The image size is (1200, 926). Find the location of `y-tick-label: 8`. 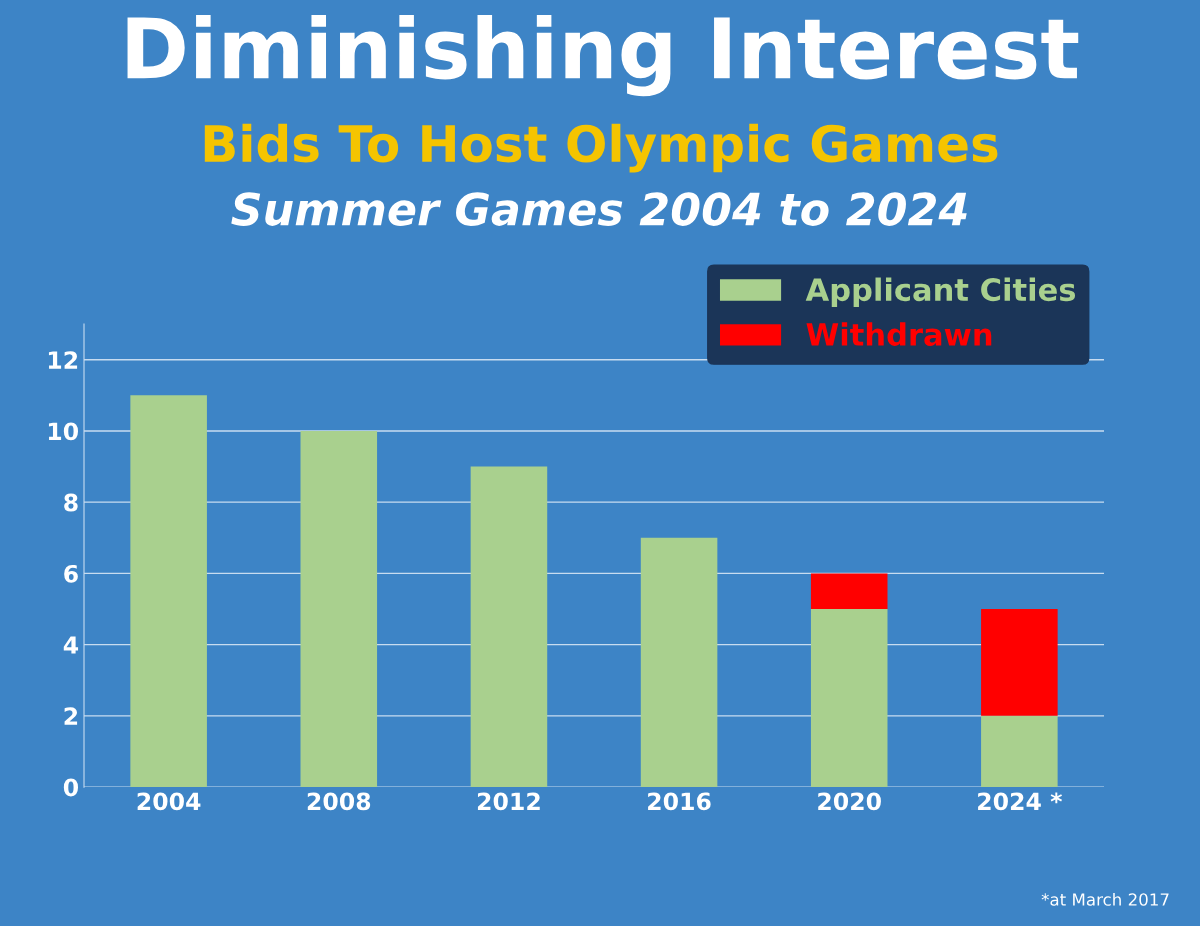

y-tick-label: 8 is located at coordinates (71, 502).